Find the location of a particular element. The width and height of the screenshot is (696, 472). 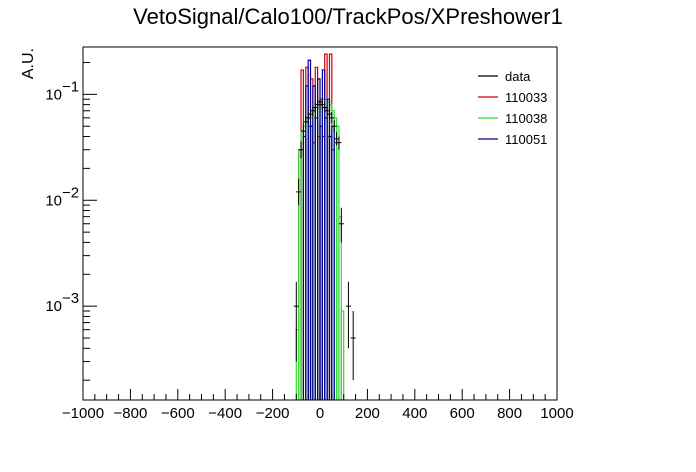

y-tick-exponent: −2 is located at coordinates (70, 192).